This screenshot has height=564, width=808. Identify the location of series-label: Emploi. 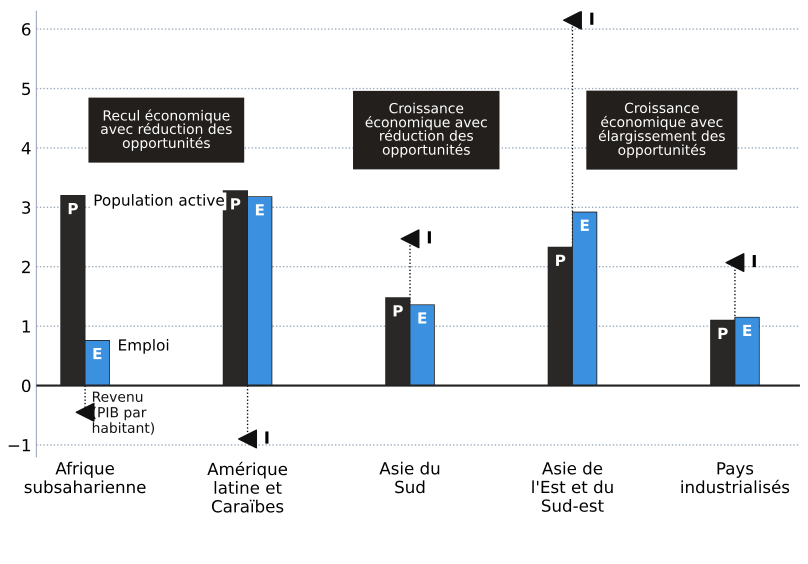
(143, 346).